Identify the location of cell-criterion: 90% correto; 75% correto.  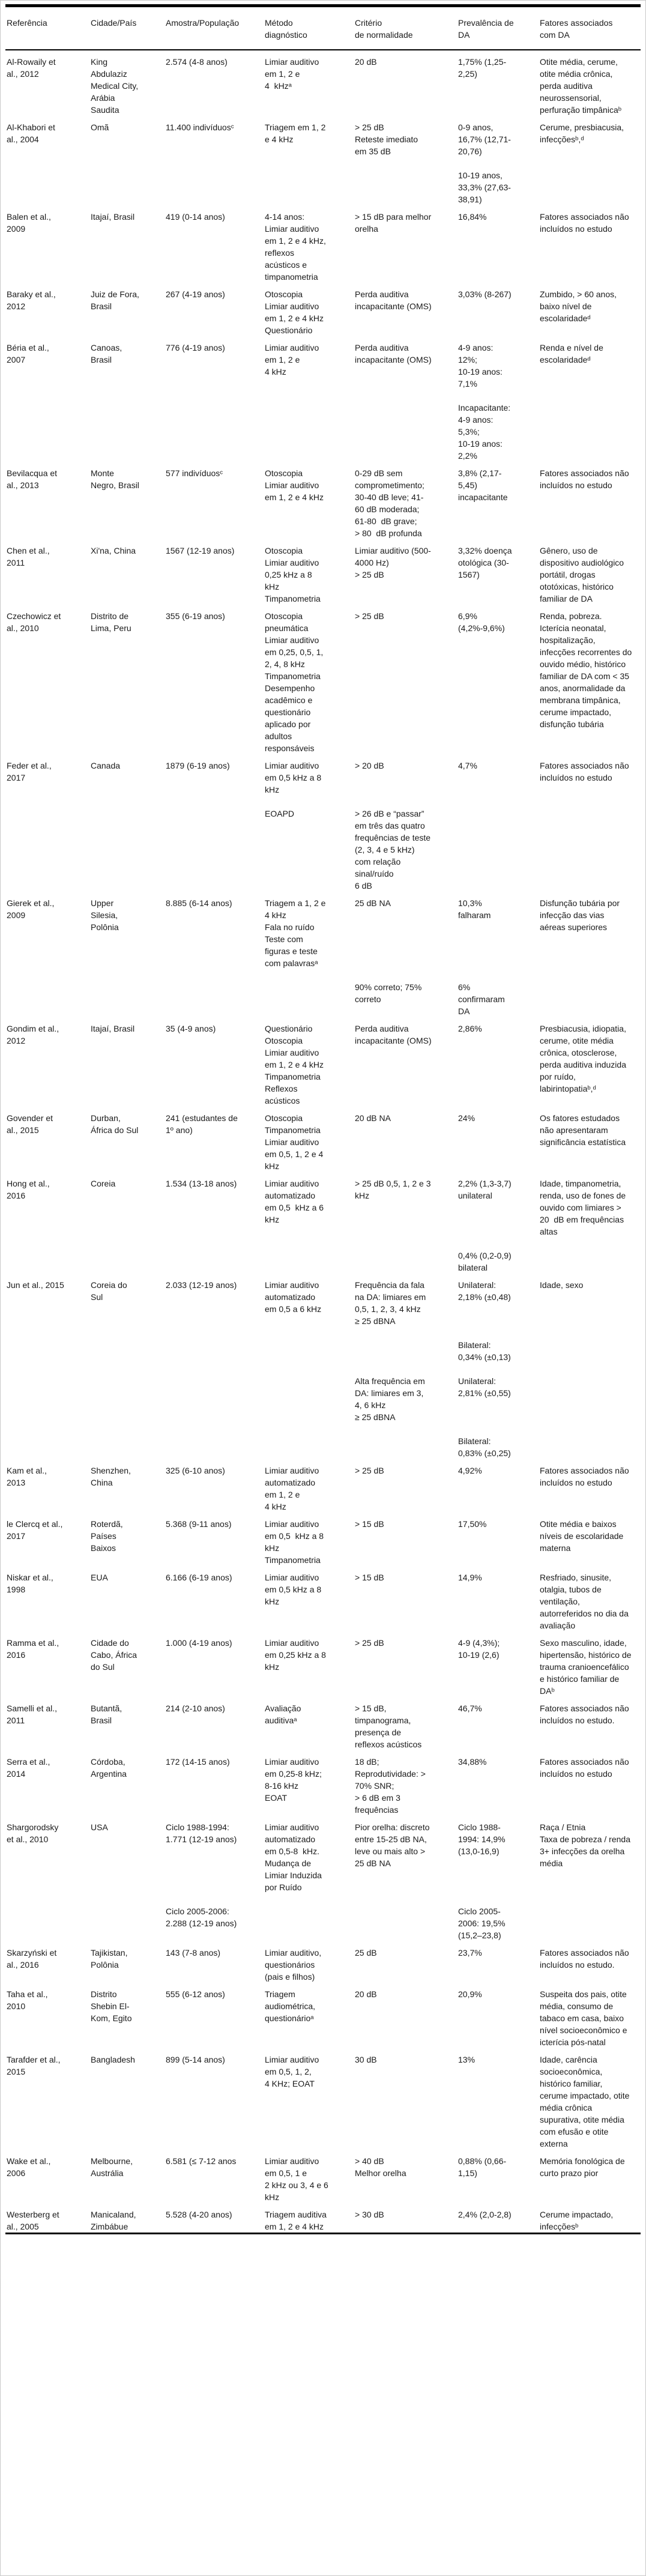
(388, 993).